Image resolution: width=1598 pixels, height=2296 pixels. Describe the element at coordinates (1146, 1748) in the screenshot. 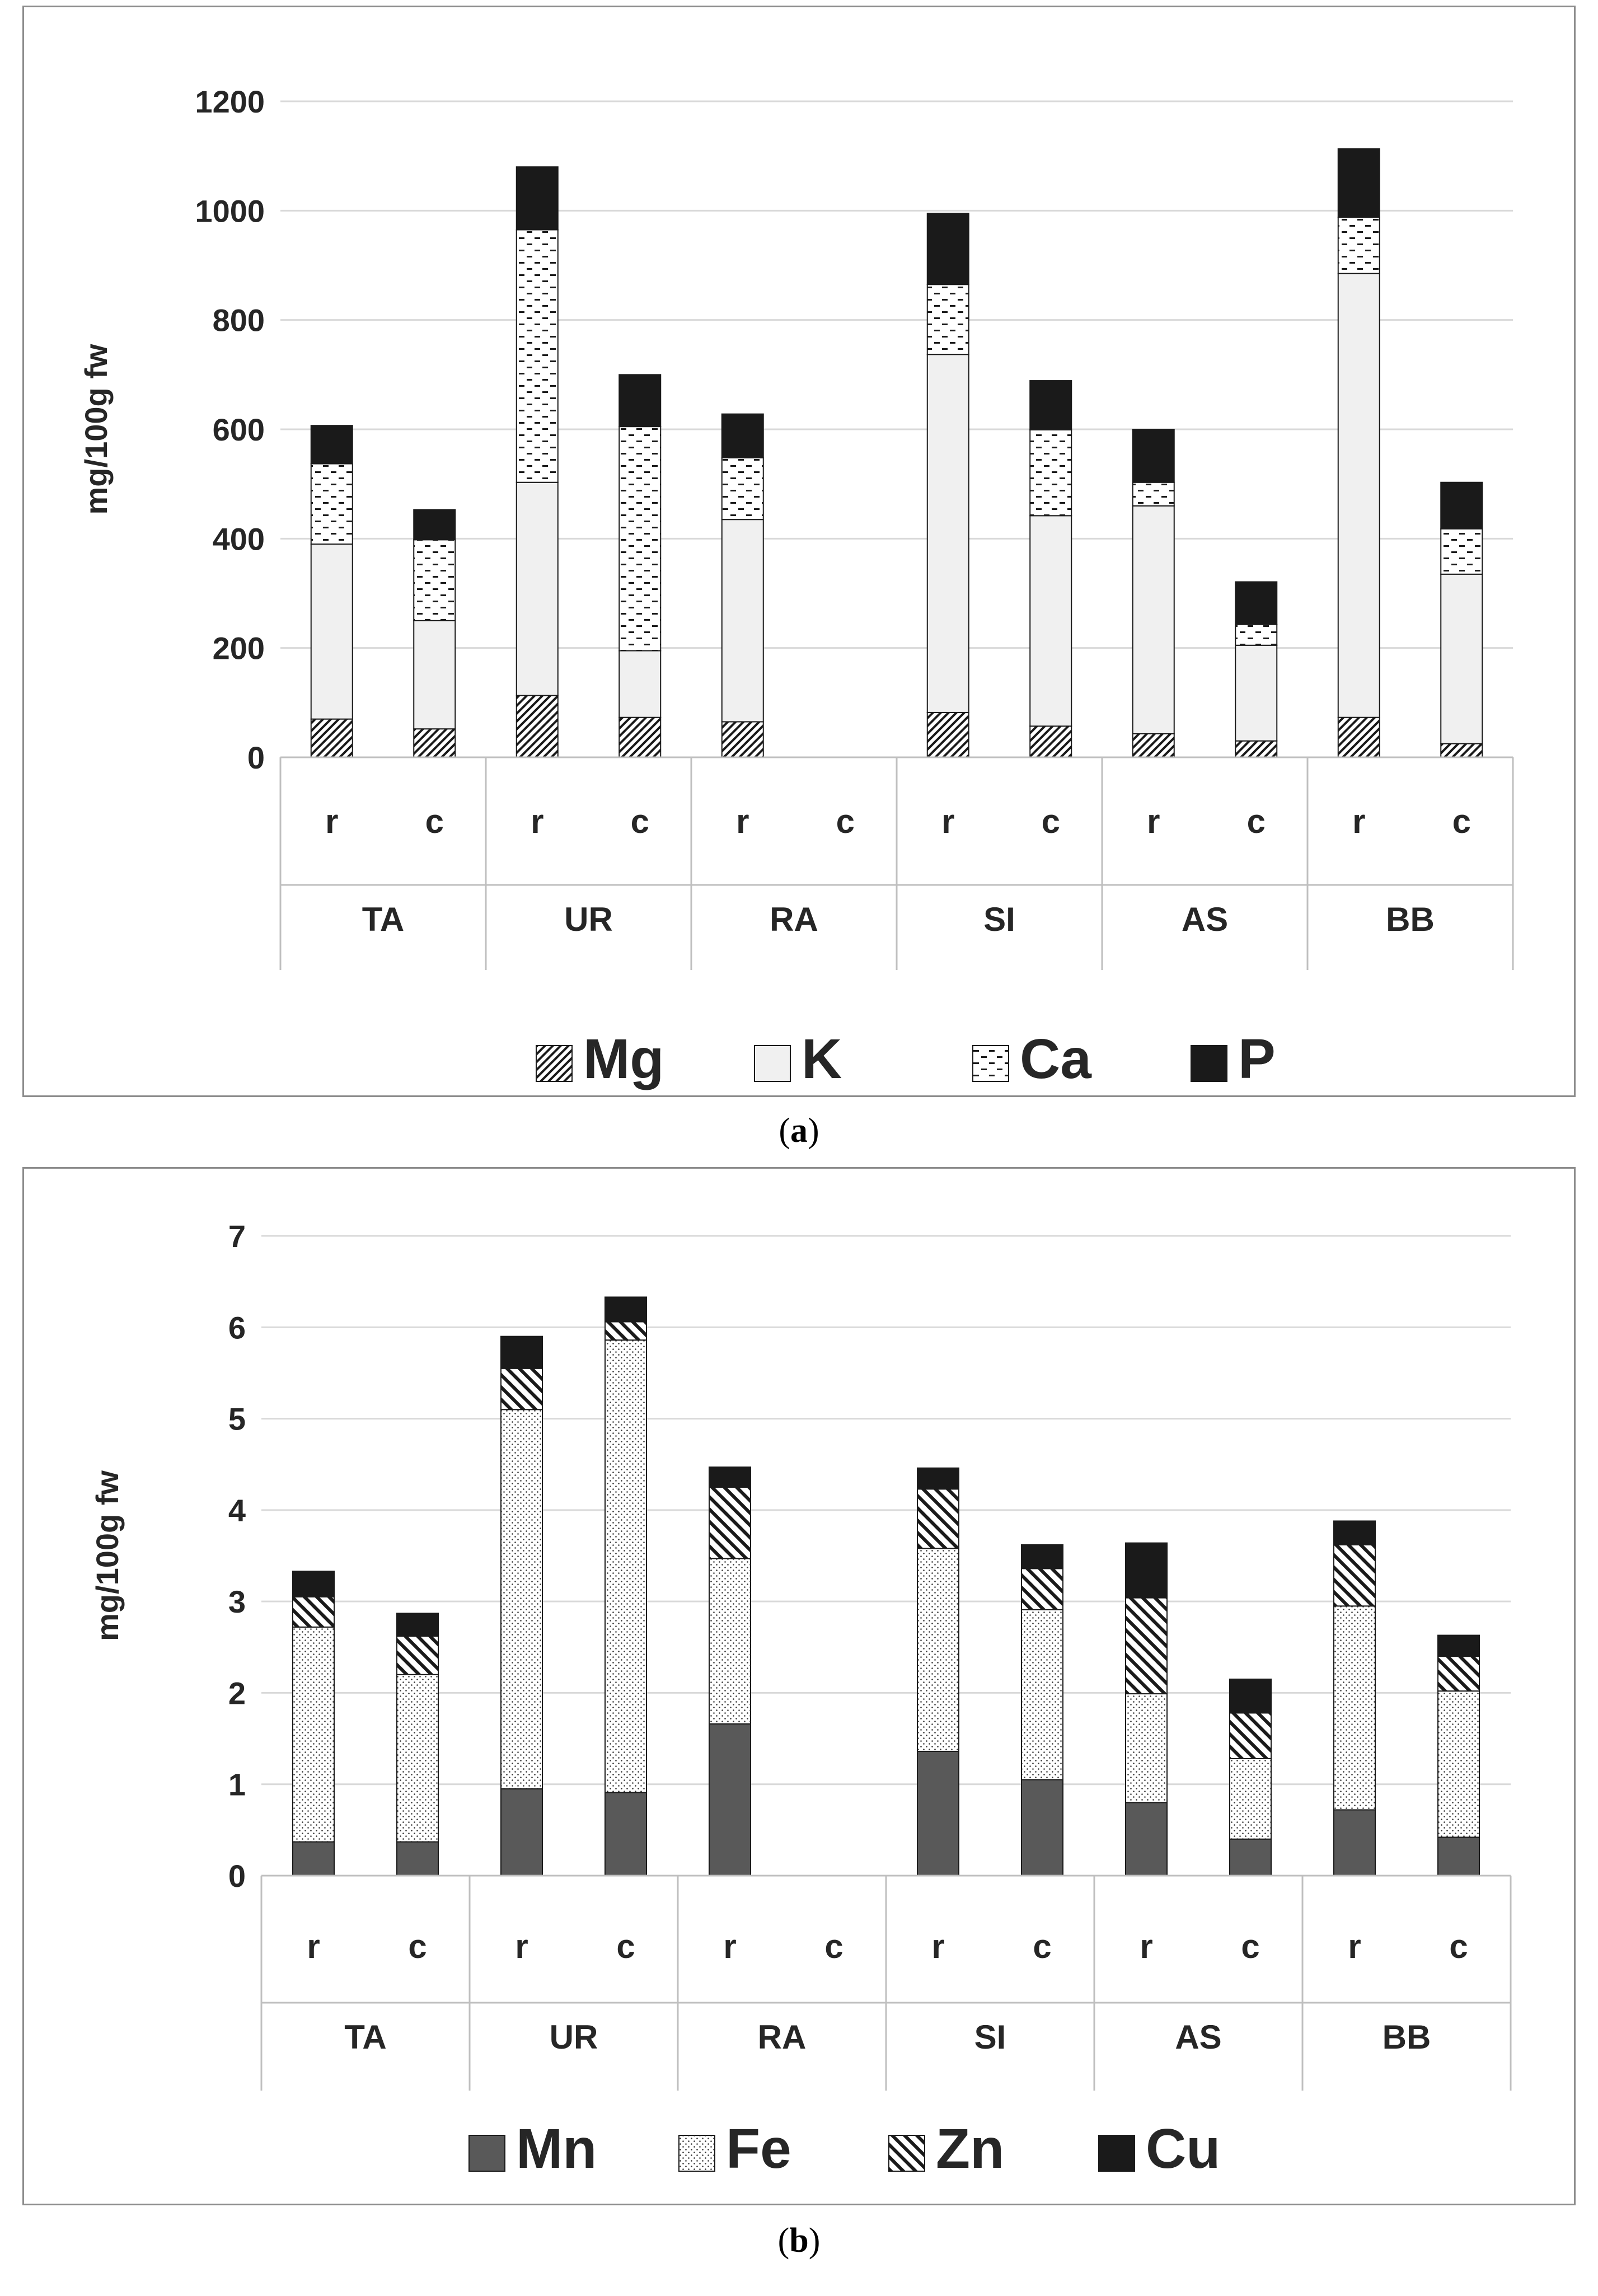

I see `bar-segment-fe-as-r` at that location.